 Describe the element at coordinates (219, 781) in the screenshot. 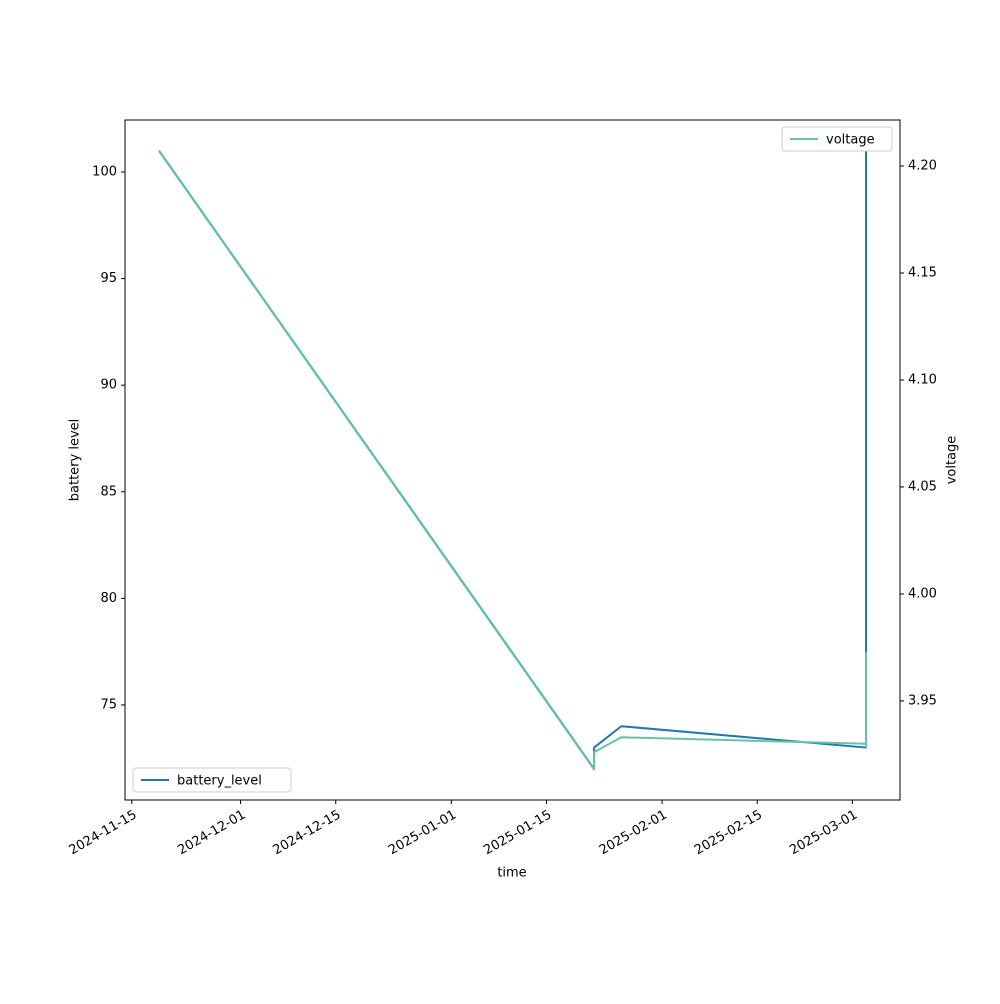

I see `legend-label: battery_level` at that location.